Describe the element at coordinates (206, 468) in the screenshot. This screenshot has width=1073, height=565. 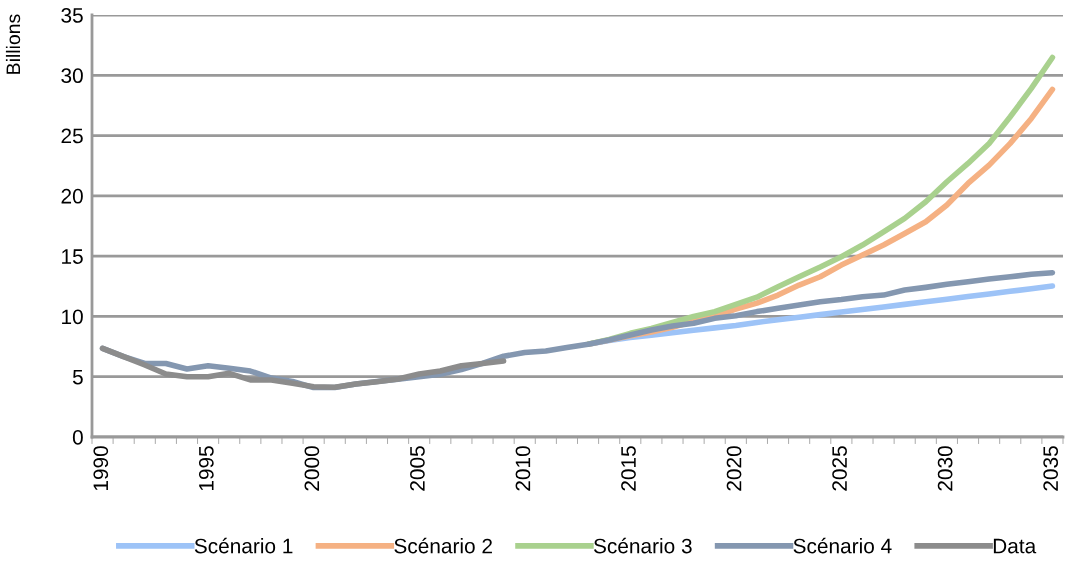
I see `x-tick-label: 1995` at that location.